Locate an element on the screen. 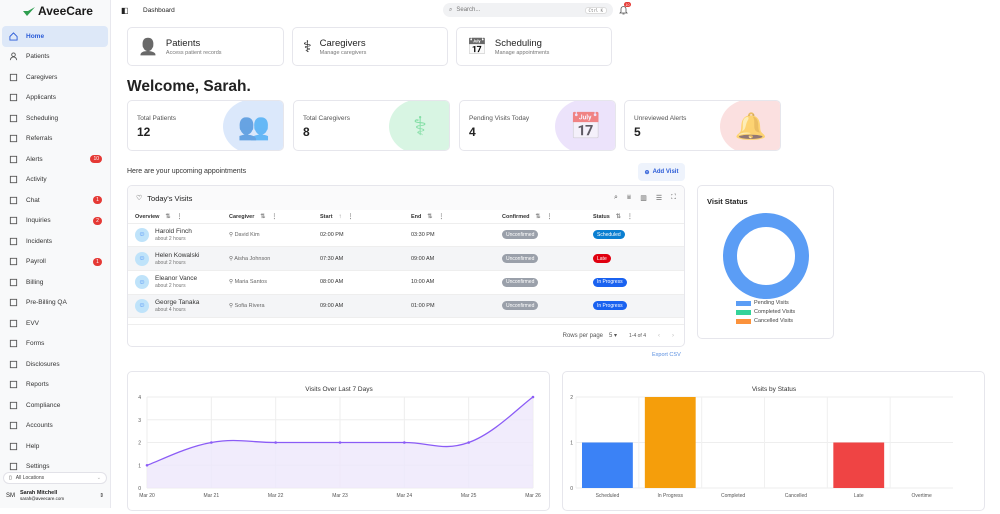 This screenshot has width=1000, height=514. stat-card: Pending Visits Today 4 📅 is located at coordinates (537, 125).